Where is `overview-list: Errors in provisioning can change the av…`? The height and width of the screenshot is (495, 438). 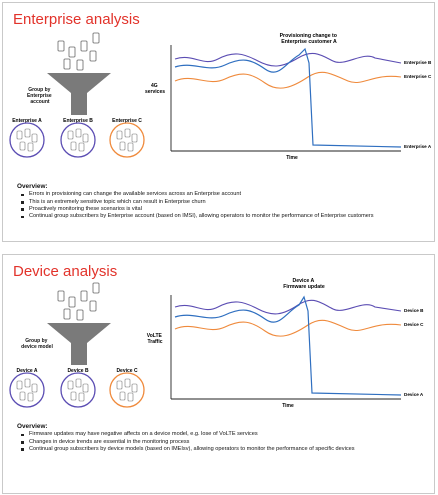
overview-list: Errors in provisioning can change the av… is located at coordinates (222, 205).